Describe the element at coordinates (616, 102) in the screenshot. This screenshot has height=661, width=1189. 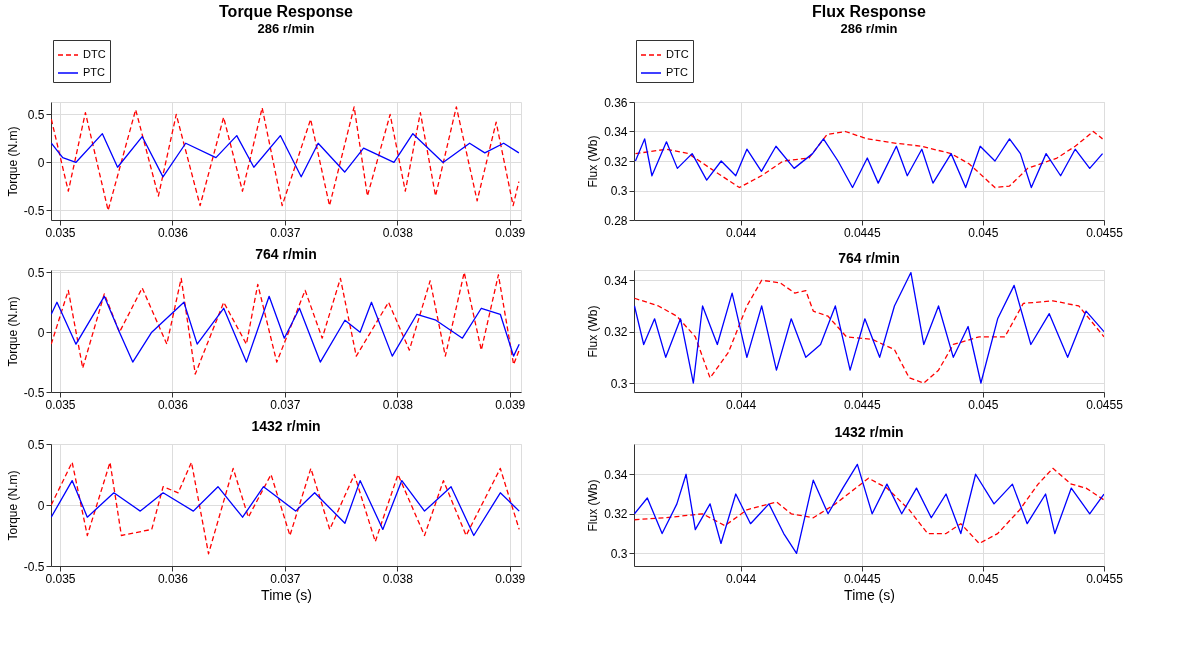
I see `y-tick-label: 0.36` at that location.